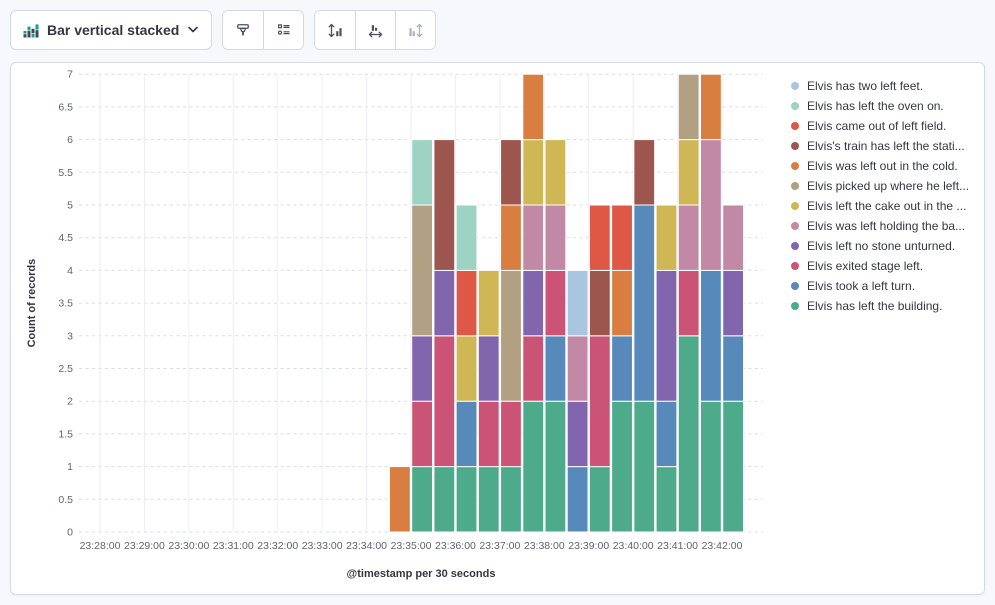 The height and width of the screenshot is (605, 995). Describe the element at coordinates (111, 30) in the screenshot. I see `chart-type-dropdown: Bar vertical stacked` at that location.